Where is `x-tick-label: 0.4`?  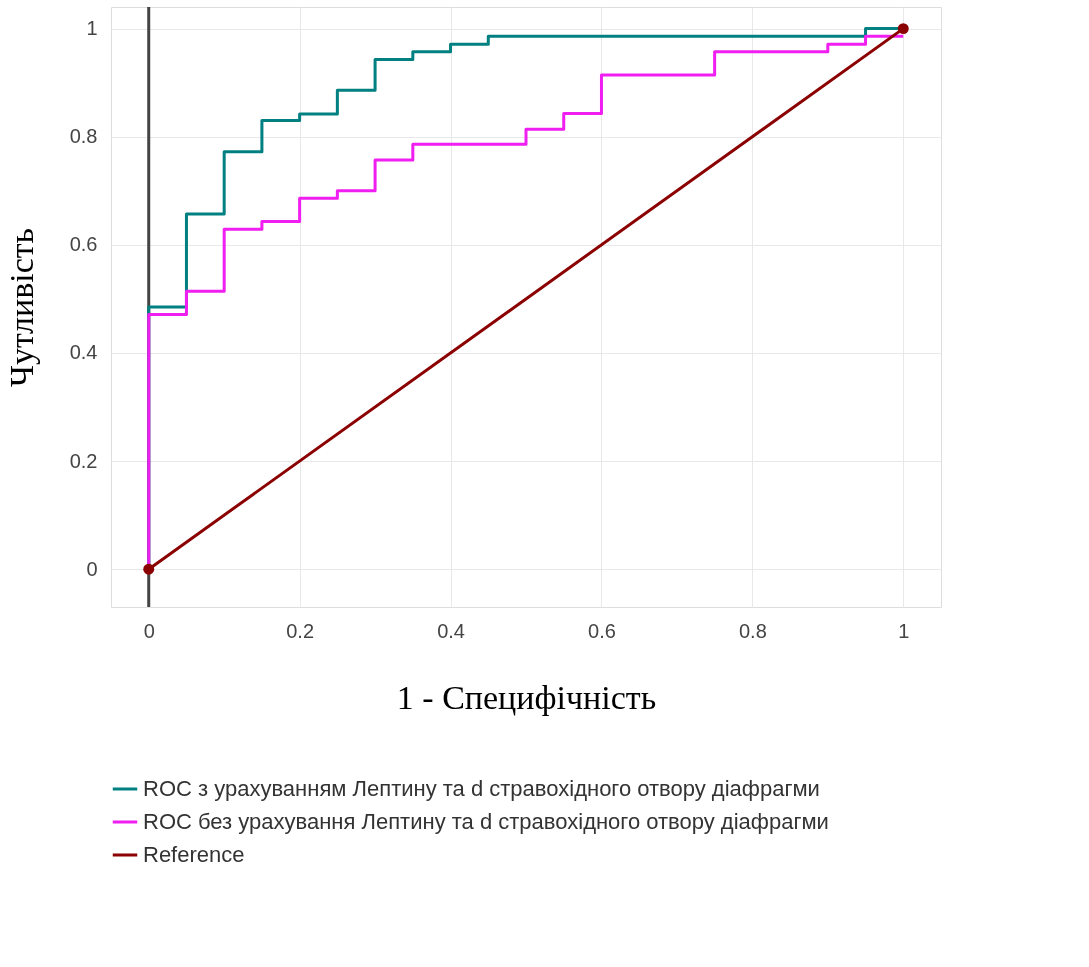 x-tick-label: 0.4 is located at coordinates (451, 630).